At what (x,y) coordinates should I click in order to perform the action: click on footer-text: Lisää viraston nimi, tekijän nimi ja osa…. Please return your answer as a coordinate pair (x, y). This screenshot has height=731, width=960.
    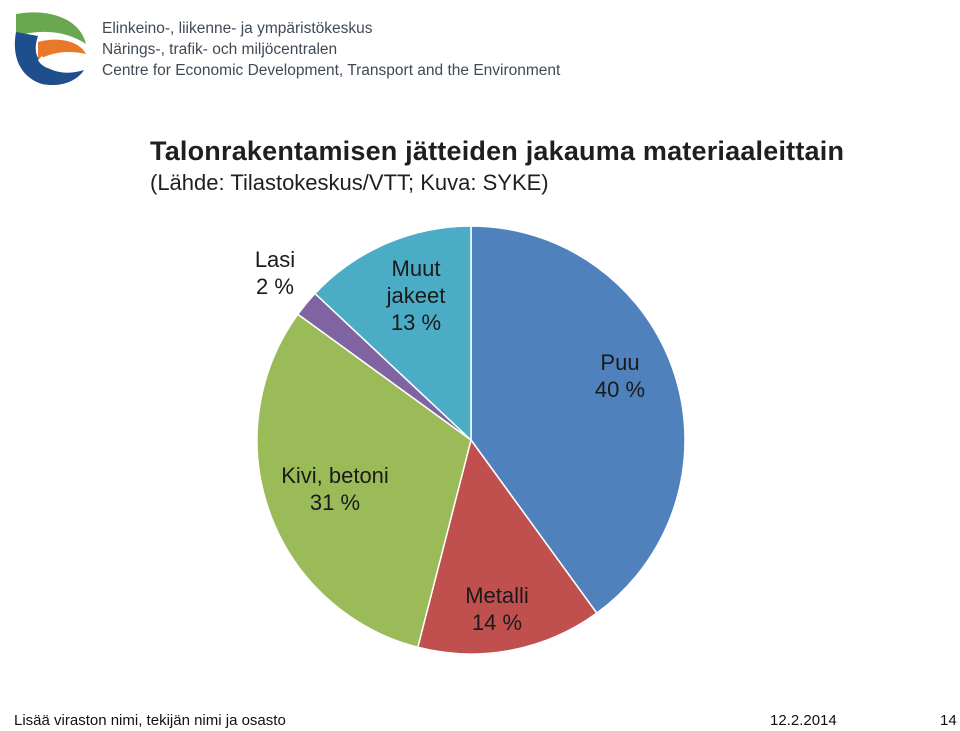
    Looking at the image, I should click on (150, 720).